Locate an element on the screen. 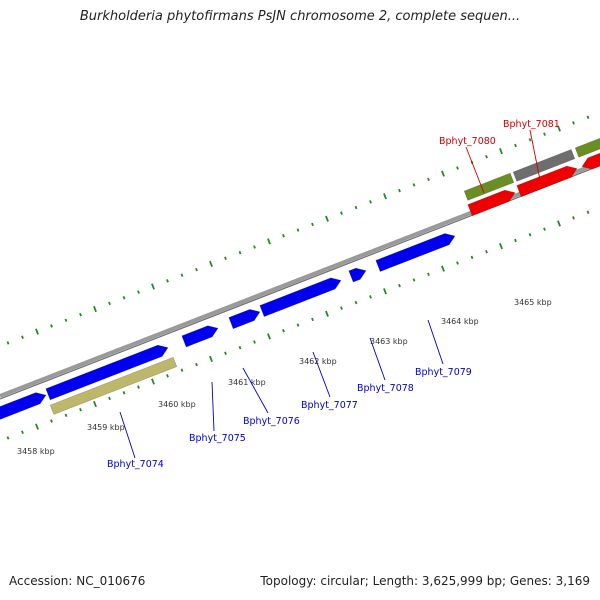 The width and height of the screenshot is (600, 600). gene-label: Bphyt_7081 is located at coordinates (531, 124).